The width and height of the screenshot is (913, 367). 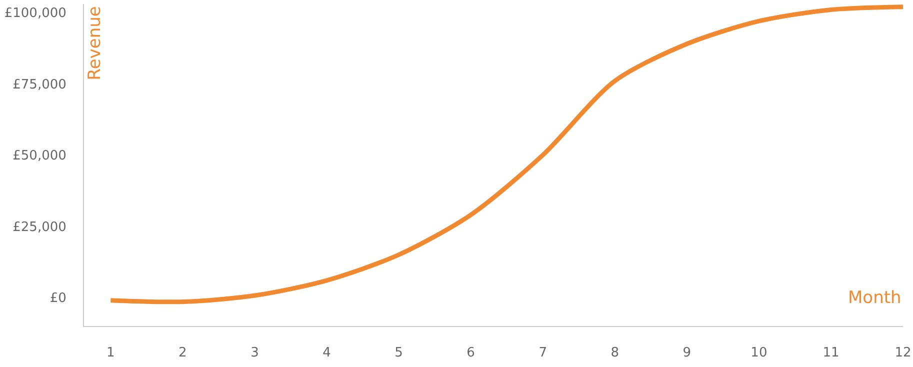 I want to click on x-axis-title: Month, so click(x=875, y=298).